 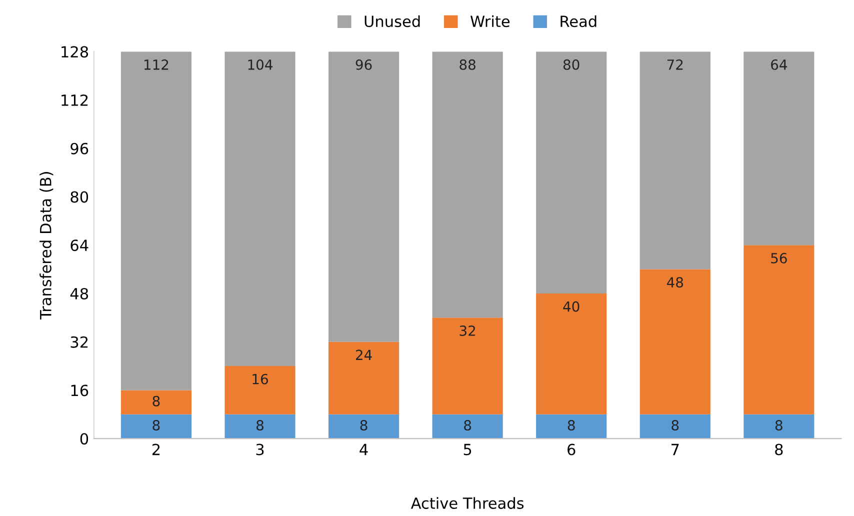 I want to click on y-tick-label: 0, so click(x=84, y=439).